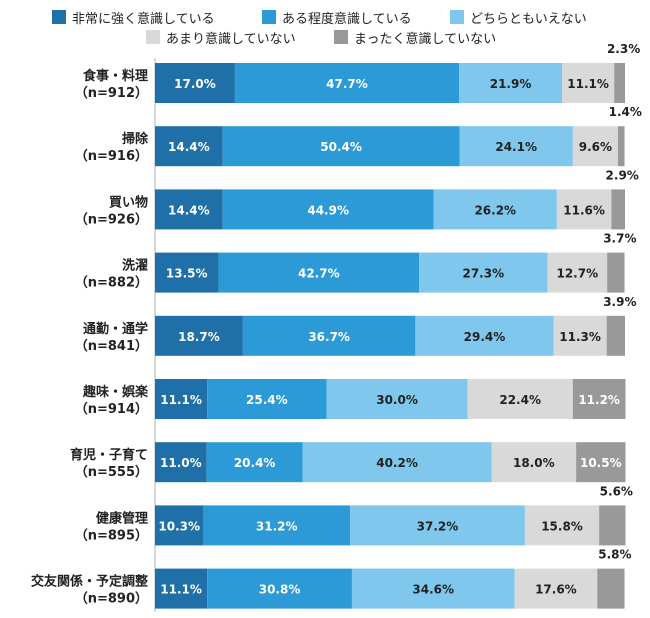  What do you see at coordinates (90, 582) in the screenshot?
I see `category-label: 交友関係・予定調整` at bounding box center [90, 582].